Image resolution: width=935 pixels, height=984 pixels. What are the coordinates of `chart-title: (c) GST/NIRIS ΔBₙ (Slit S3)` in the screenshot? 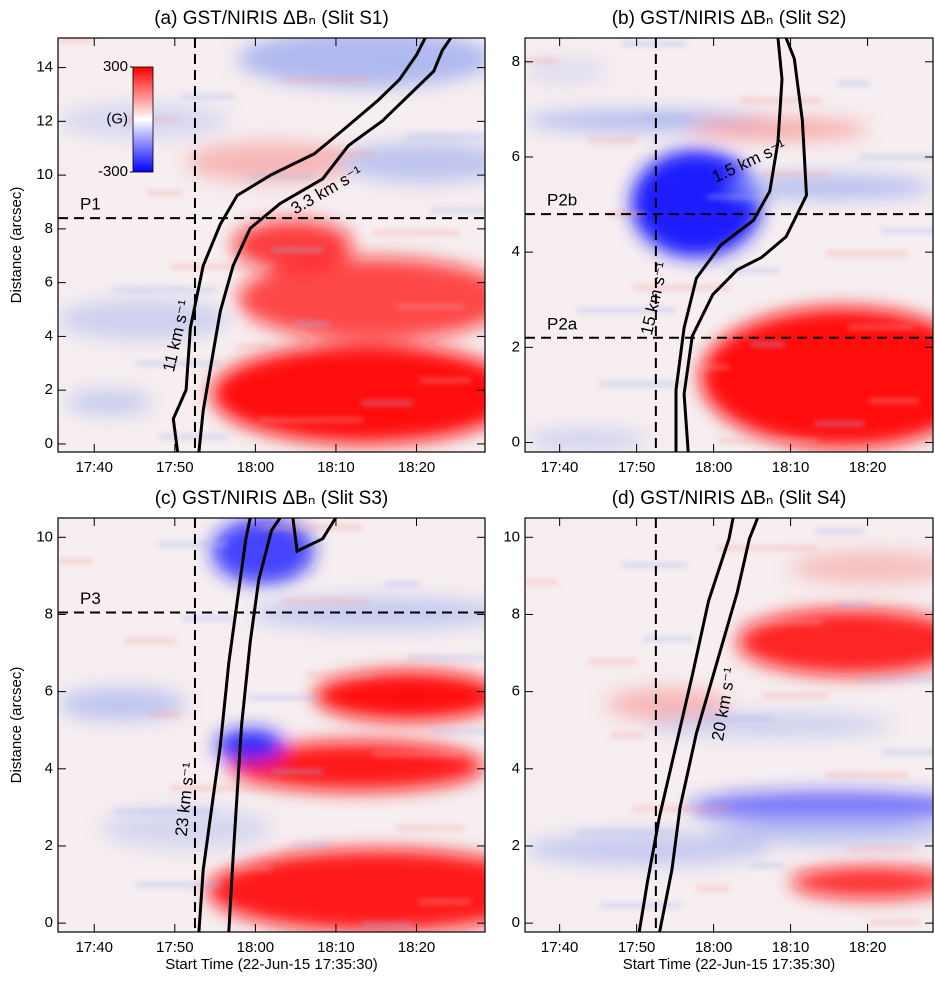 It's located at (272, 498).